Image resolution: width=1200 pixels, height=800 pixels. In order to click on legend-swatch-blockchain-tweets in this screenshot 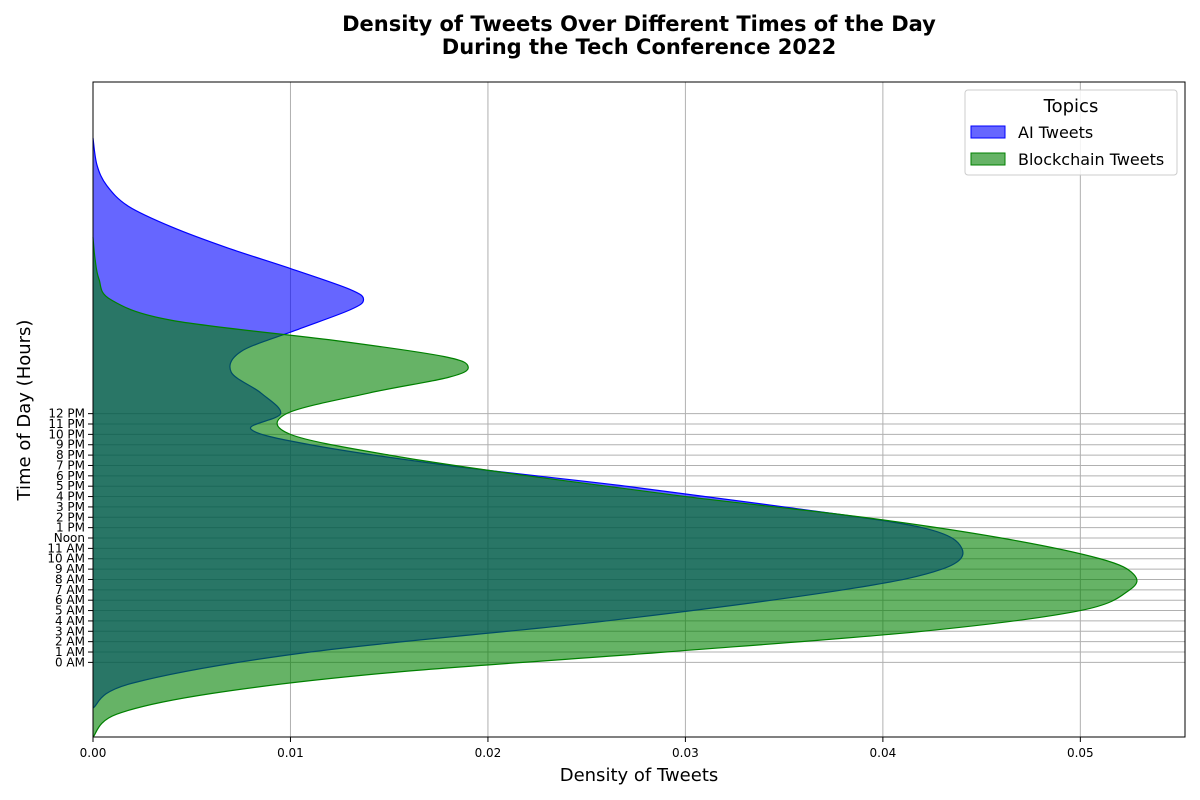, I will do `click(988, 159)`.